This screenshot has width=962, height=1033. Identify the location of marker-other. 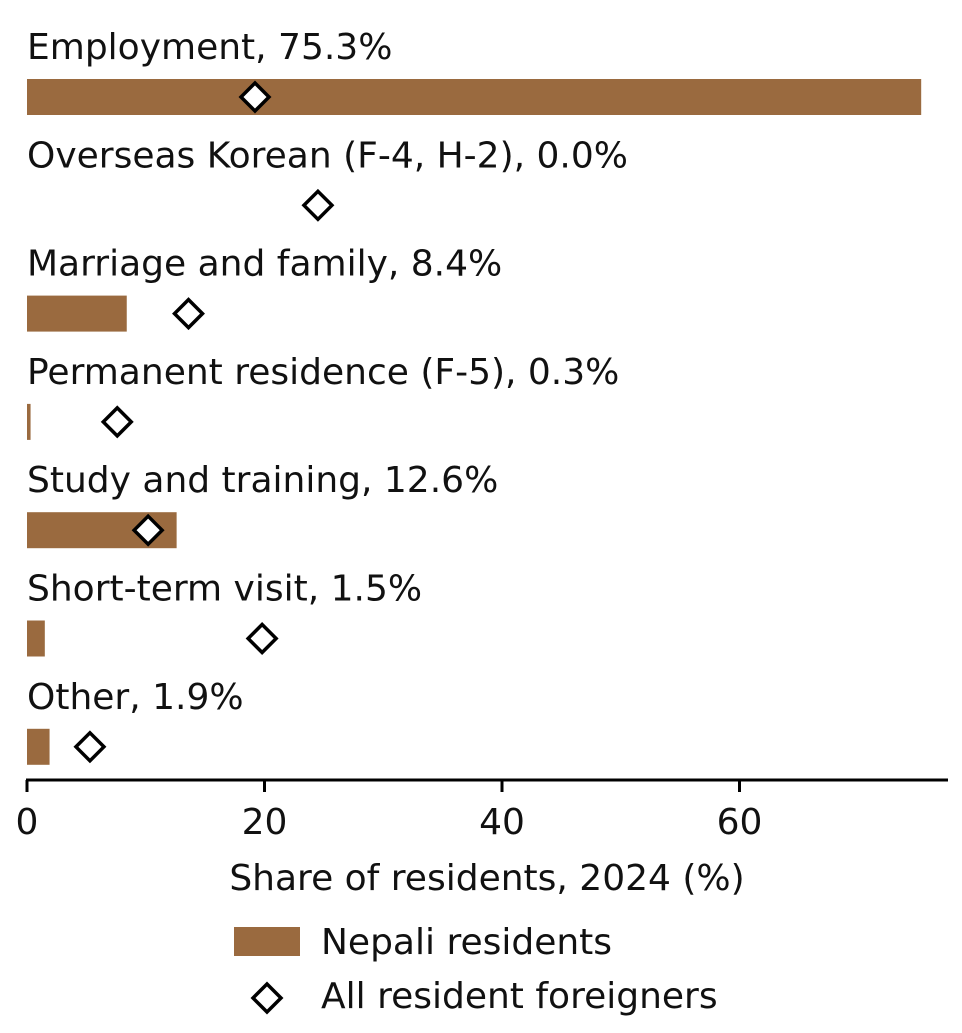
(90, 747).